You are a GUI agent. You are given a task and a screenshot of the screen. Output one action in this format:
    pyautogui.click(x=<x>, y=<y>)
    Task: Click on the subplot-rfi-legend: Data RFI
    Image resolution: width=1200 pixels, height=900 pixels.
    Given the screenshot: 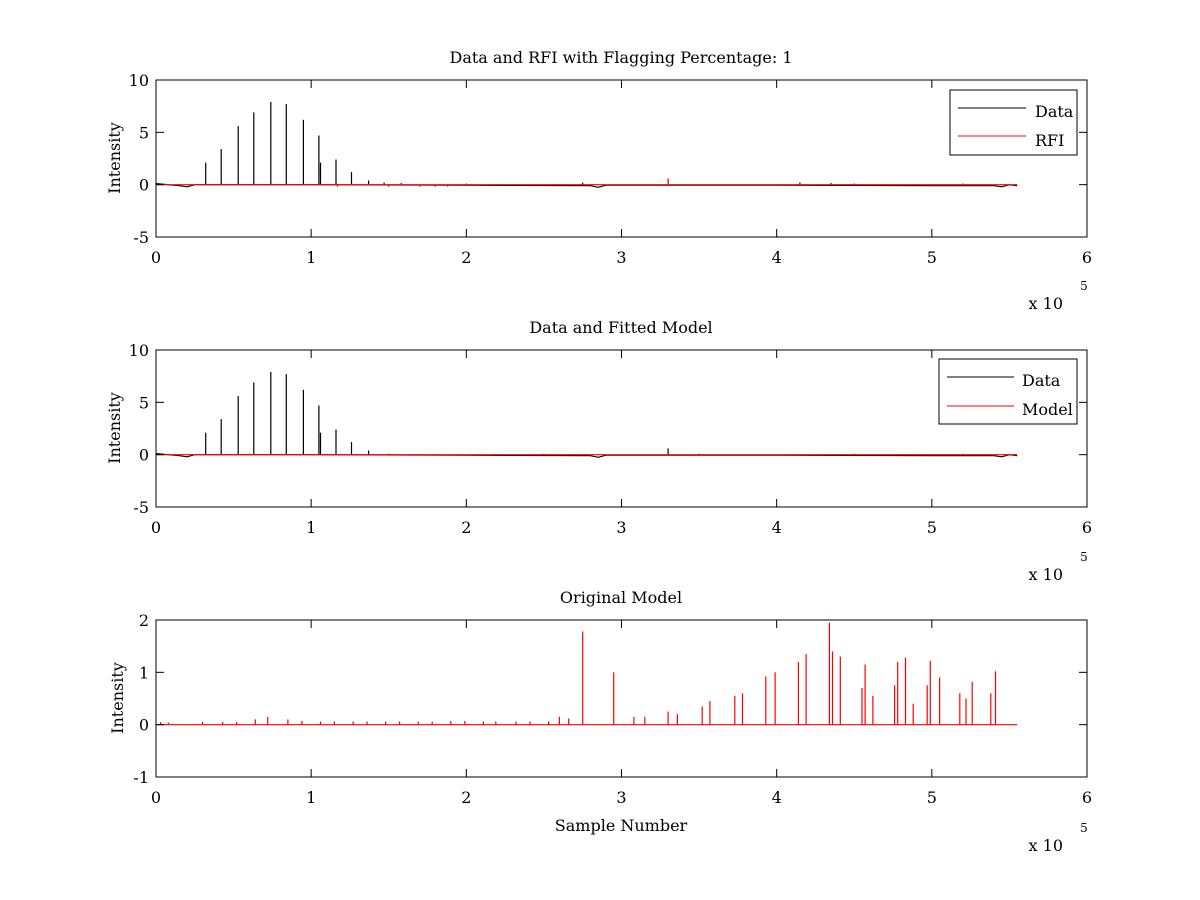 What is the action you would take?
    pyautogui.click(x=1013, y=122)
    